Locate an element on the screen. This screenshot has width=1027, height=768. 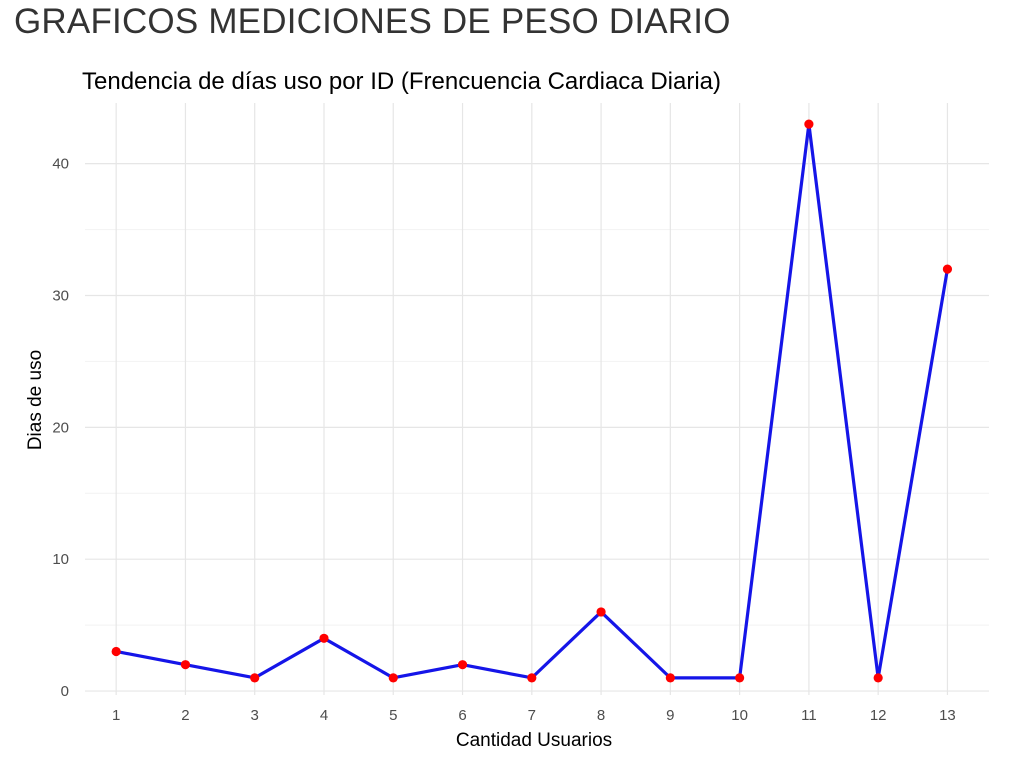
y-axis-label: Dias de uso is located at coordinates (35, 400).